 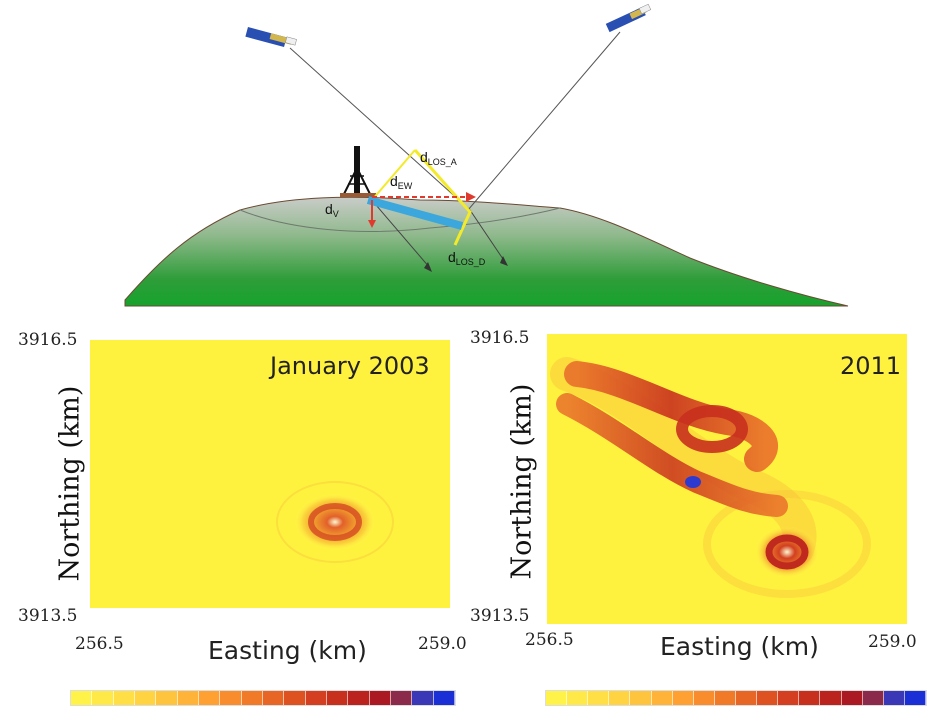 I want to click on x-tick-right-2003: 259.0, so click(x=442, y=644).